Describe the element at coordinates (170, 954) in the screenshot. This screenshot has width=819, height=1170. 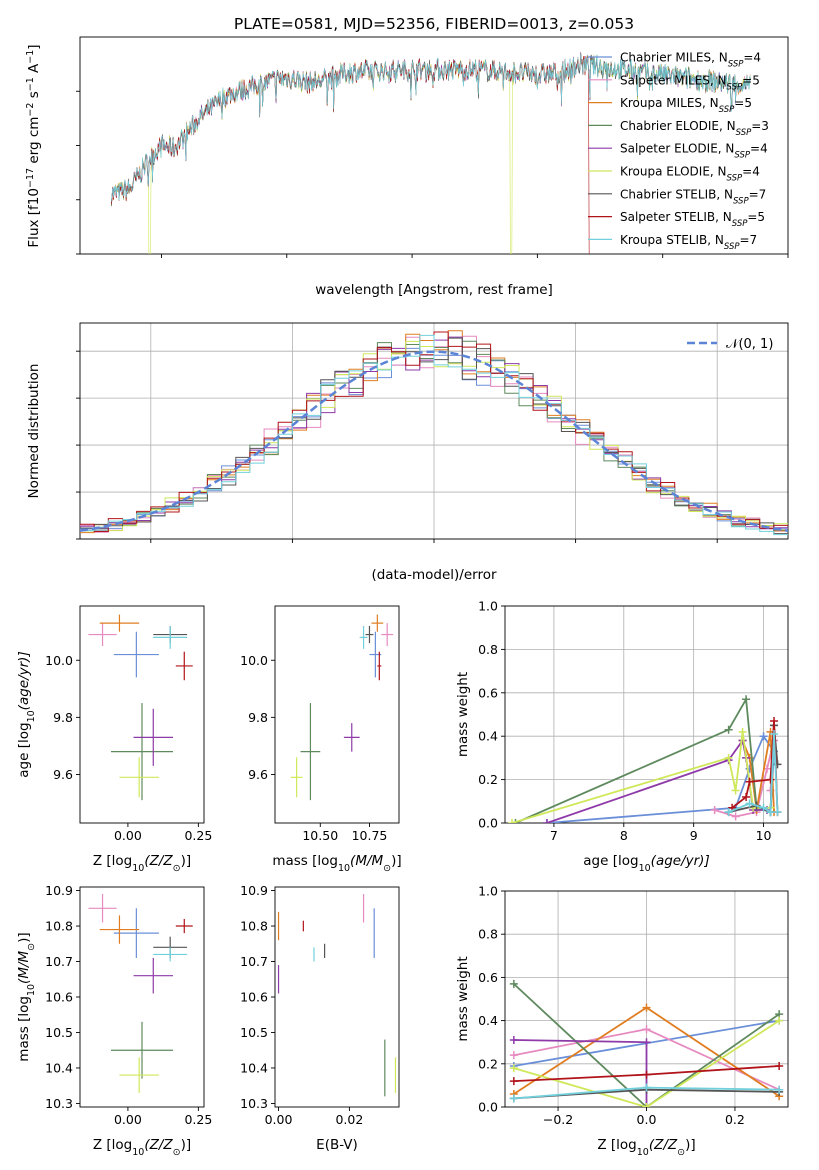
I see `errorbar-kroupa_stelib` at that location.